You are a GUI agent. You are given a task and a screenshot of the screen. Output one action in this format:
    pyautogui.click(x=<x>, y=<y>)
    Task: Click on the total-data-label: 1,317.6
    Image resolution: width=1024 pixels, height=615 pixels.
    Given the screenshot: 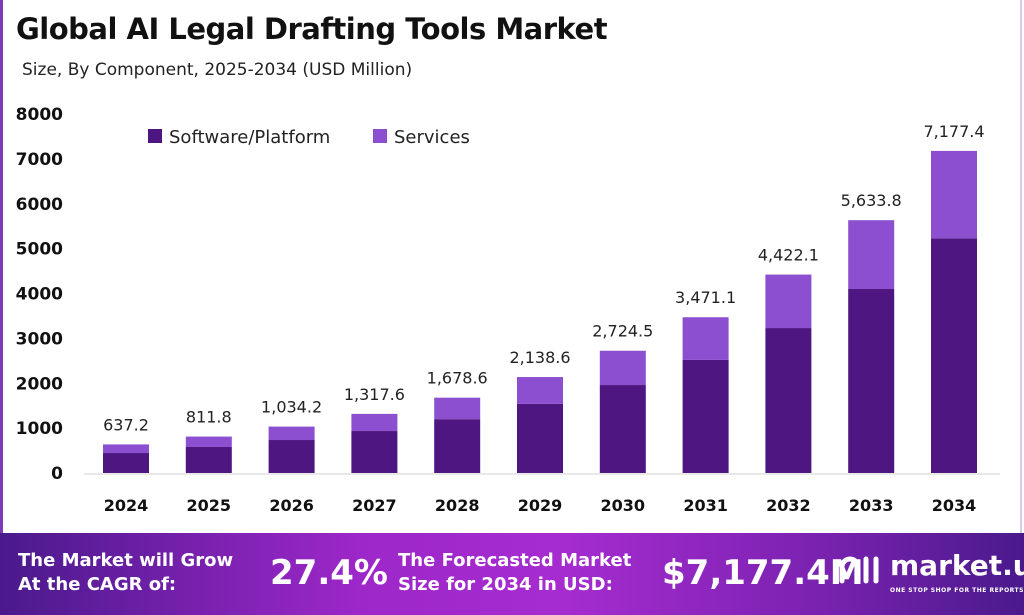 What is the action you would take?
    pyautogui.click(x=374, y=394)
    